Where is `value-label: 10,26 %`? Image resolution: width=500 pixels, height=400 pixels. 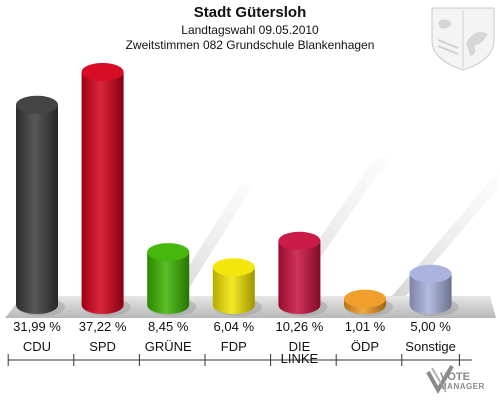
value-label: 10,26 % is located at coordinates (300, 326).